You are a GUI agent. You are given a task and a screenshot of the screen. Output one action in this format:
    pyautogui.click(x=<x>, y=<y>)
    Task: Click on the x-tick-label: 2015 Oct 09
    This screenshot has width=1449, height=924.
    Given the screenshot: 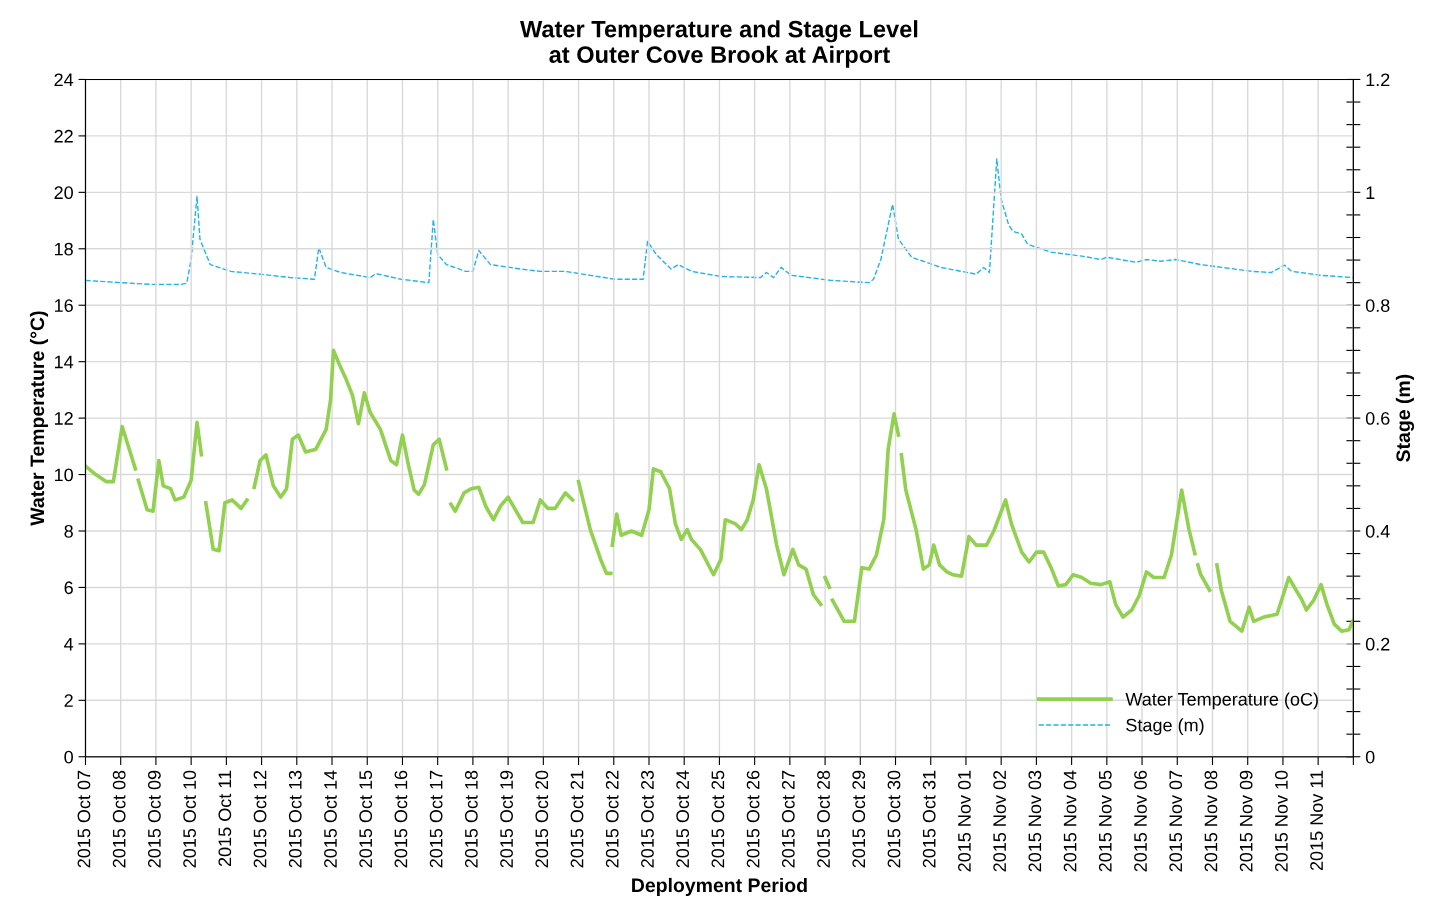 What is the action you would take?
    pyautogui.click(x=154, y=819)
    